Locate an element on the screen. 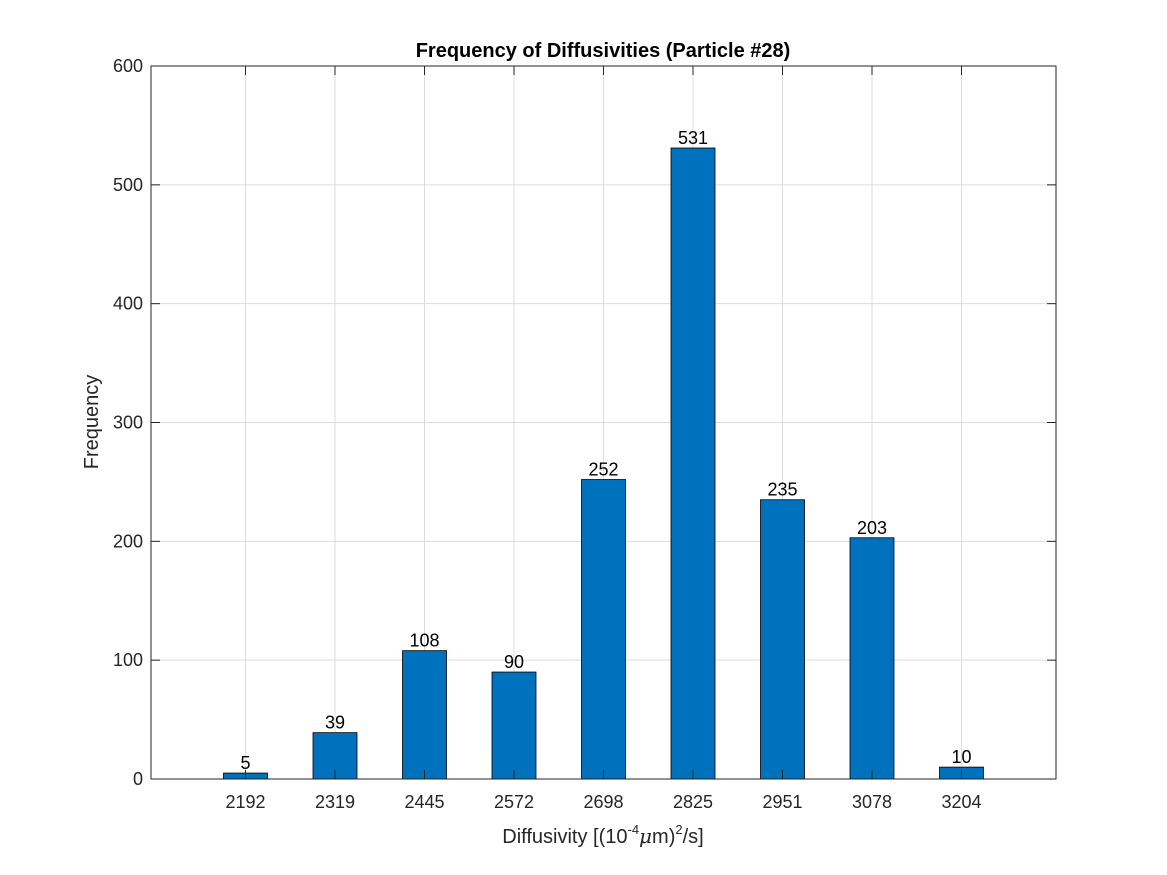 The height and width of the screenshot is (875, 1167). bar-value-label: 90 is located at coordinates (514, 662).